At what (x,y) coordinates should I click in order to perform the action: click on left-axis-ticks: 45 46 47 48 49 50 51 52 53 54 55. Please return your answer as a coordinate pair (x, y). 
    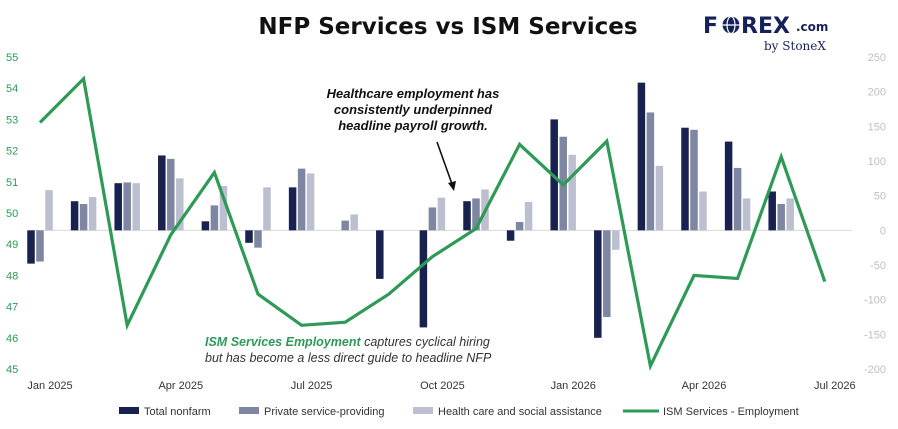
    Looking at the image, I should click on (12, 214).